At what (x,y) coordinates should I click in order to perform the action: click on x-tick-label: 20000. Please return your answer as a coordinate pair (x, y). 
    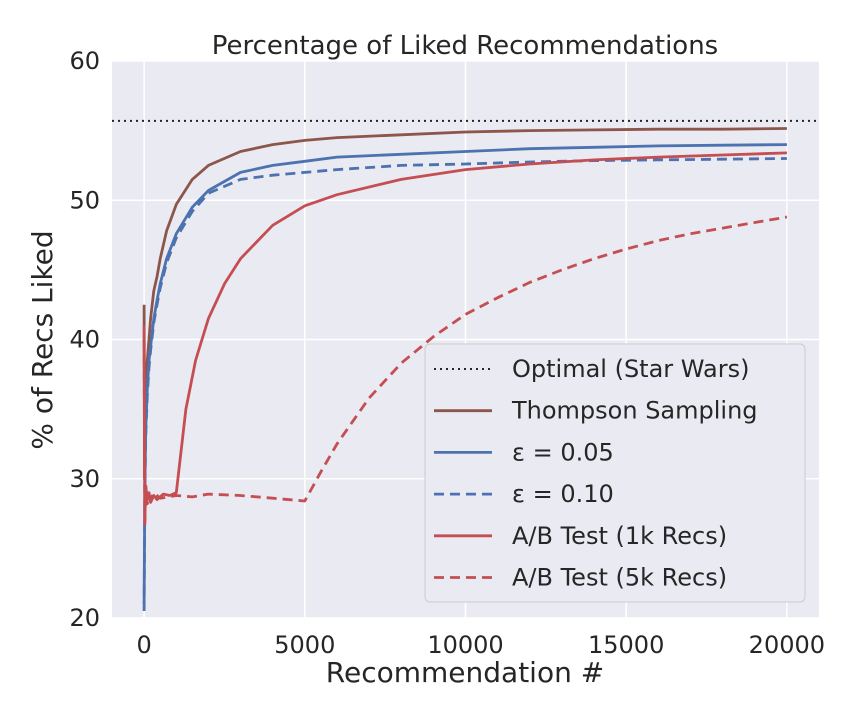
    Looking at the image, I should click on (787, 645).